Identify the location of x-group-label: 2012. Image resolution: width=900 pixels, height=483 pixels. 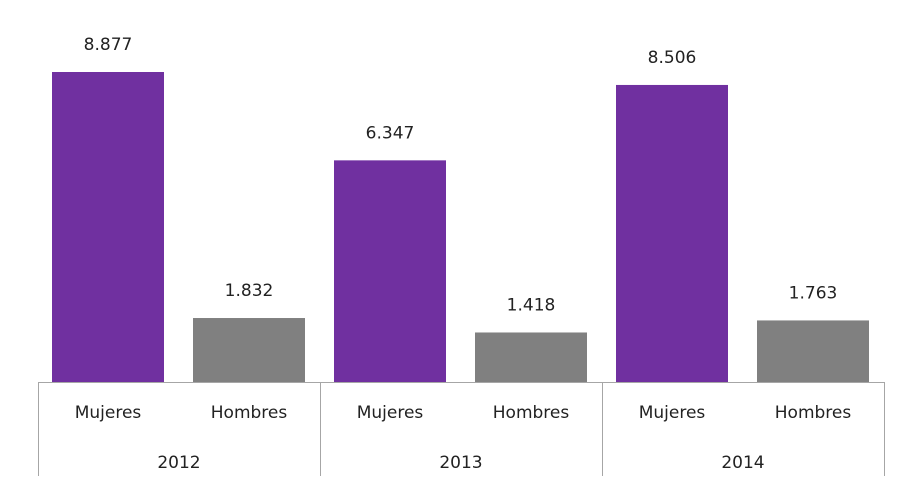
(178, 463).